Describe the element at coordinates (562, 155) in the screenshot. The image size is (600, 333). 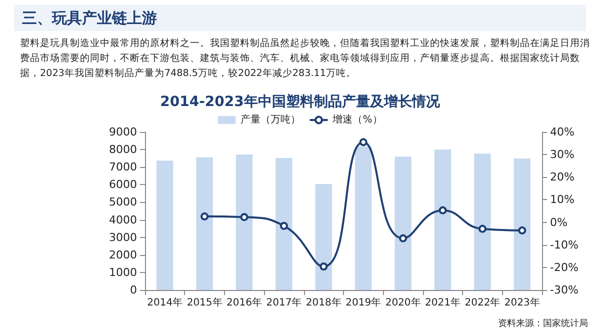
I see `y2-tick-label: 30%` at that location.